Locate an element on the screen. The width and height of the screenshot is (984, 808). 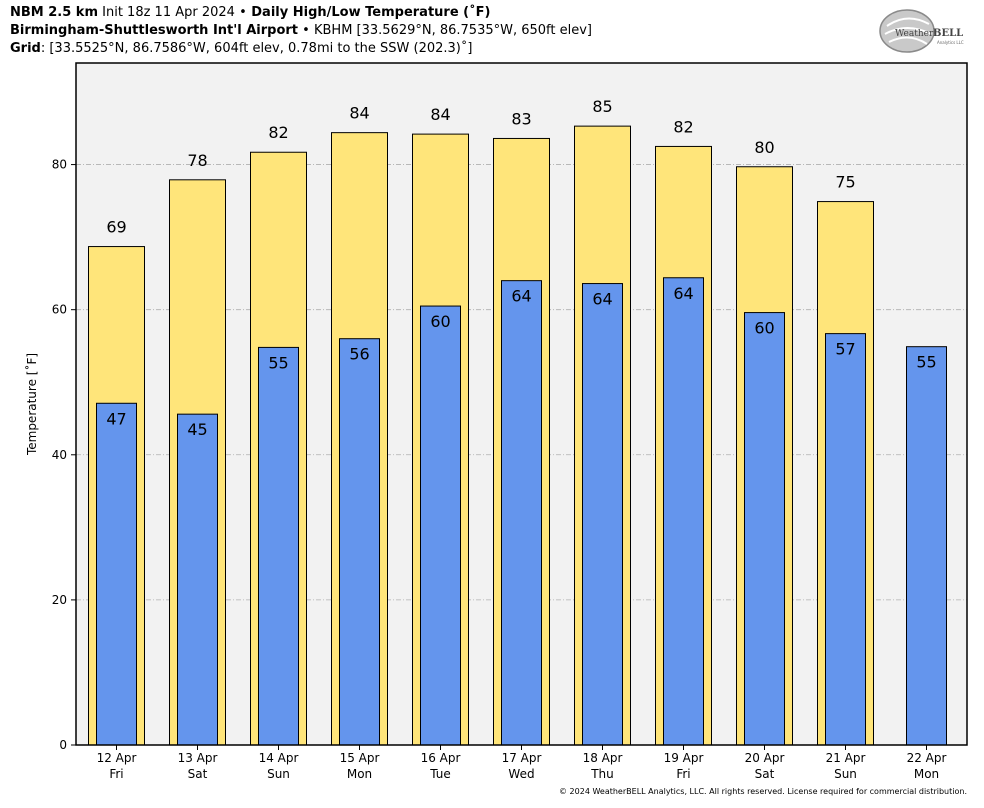
product-title: Daily High/Low Temperature (˚F) is located at coordinates (368, 12).